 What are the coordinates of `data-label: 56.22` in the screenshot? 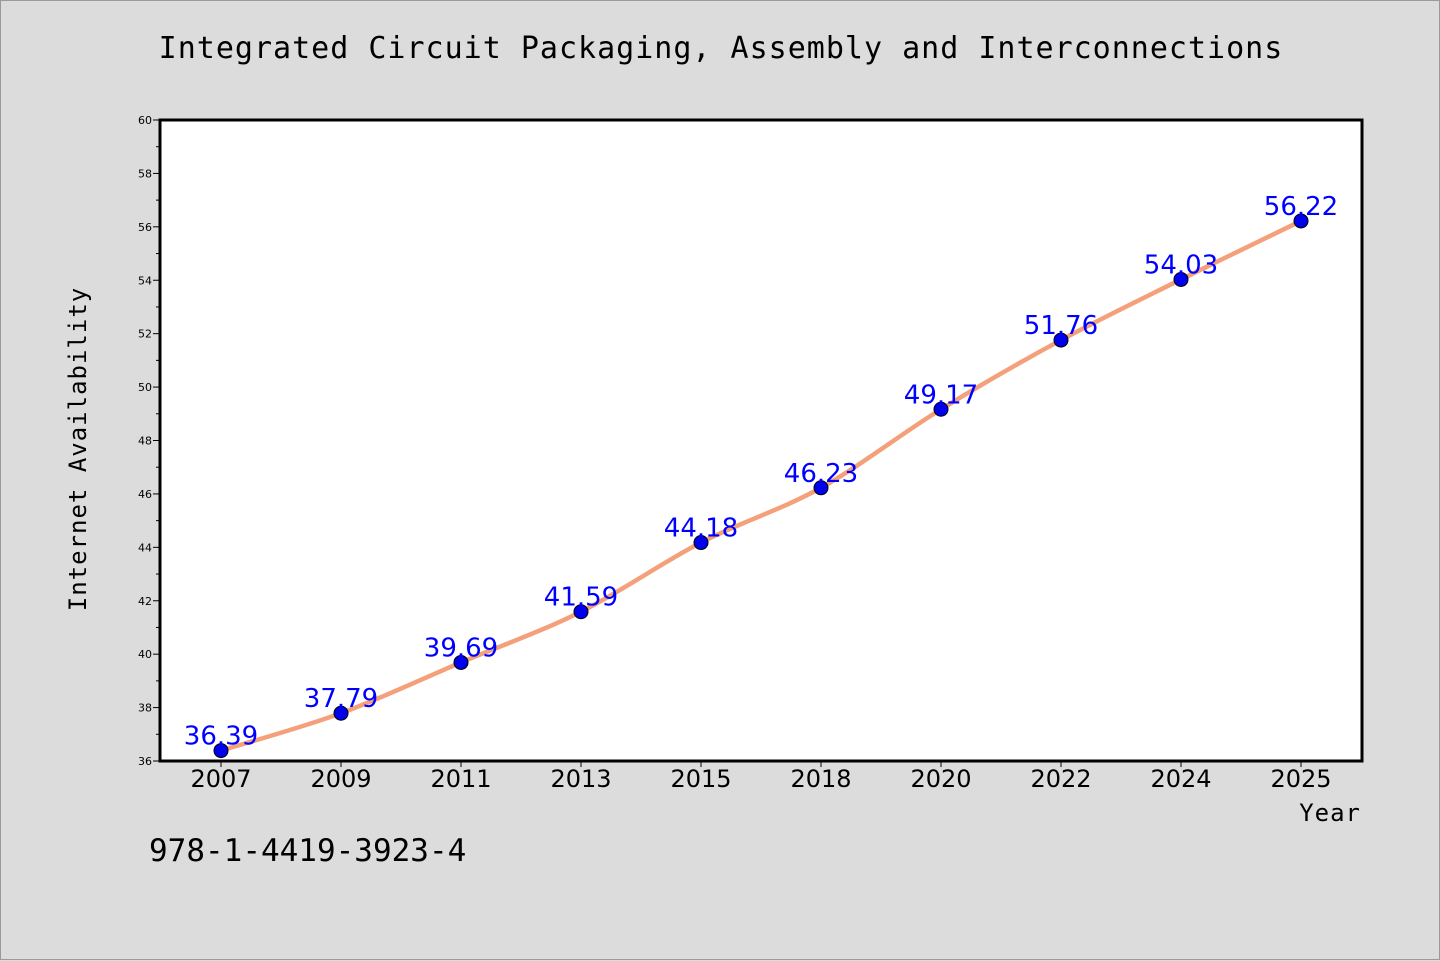 It's located at (1301, 207).